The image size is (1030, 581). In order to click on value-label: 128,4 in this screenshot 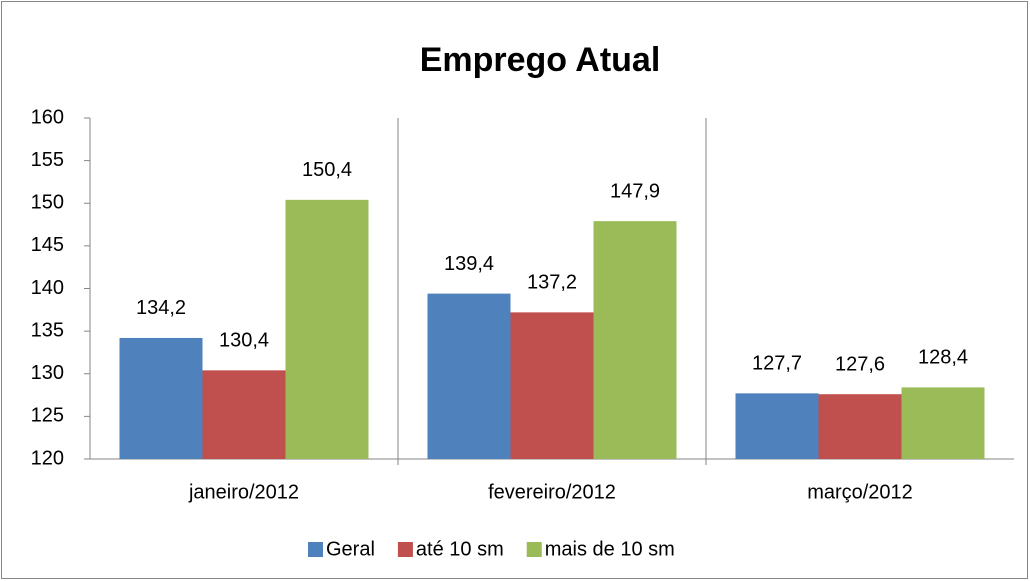, I will do `click(943, 358)`.